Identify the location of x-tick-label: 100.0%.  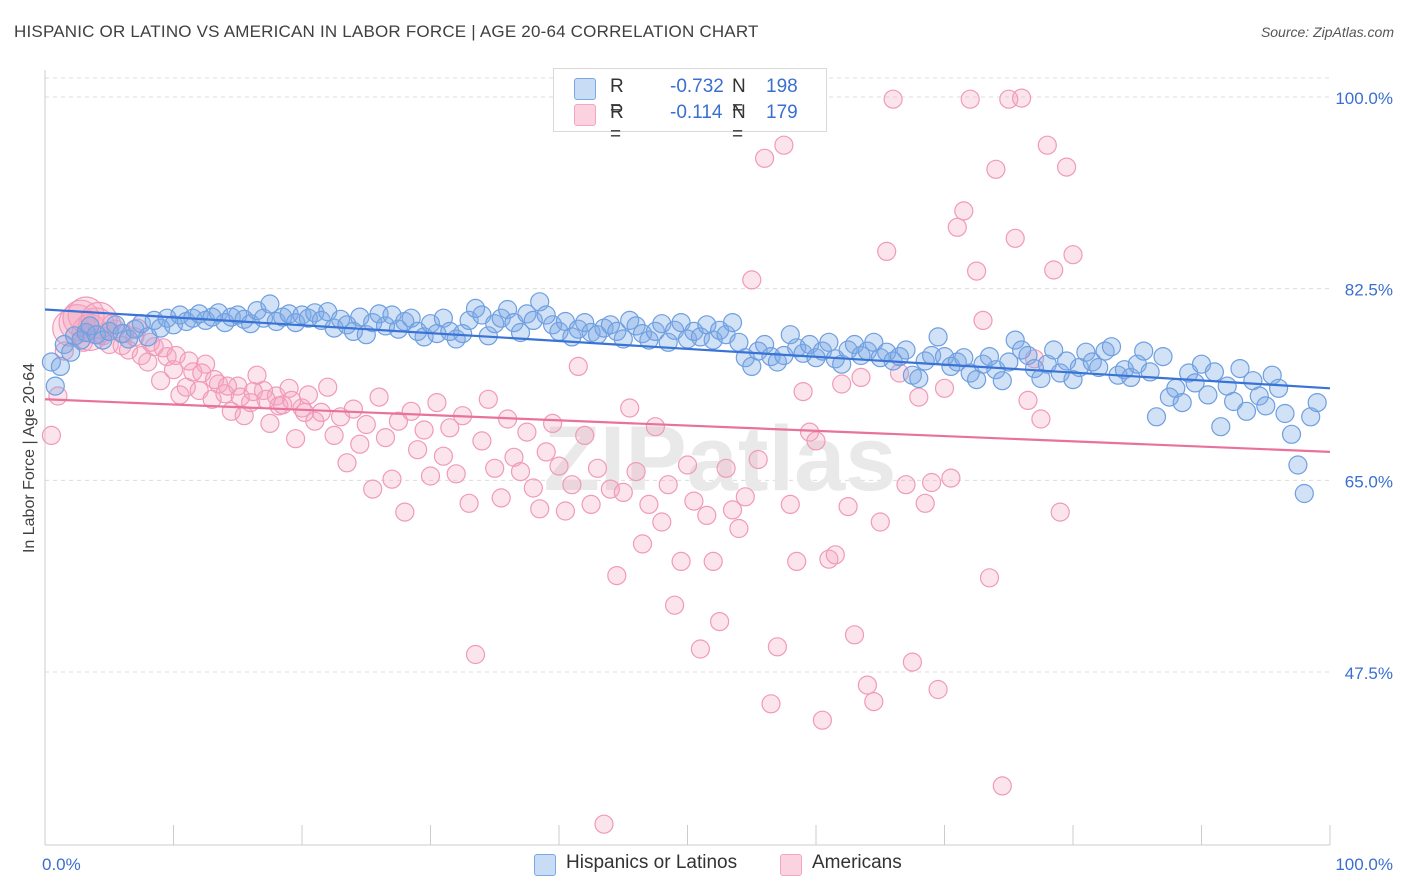
(1364, 864).